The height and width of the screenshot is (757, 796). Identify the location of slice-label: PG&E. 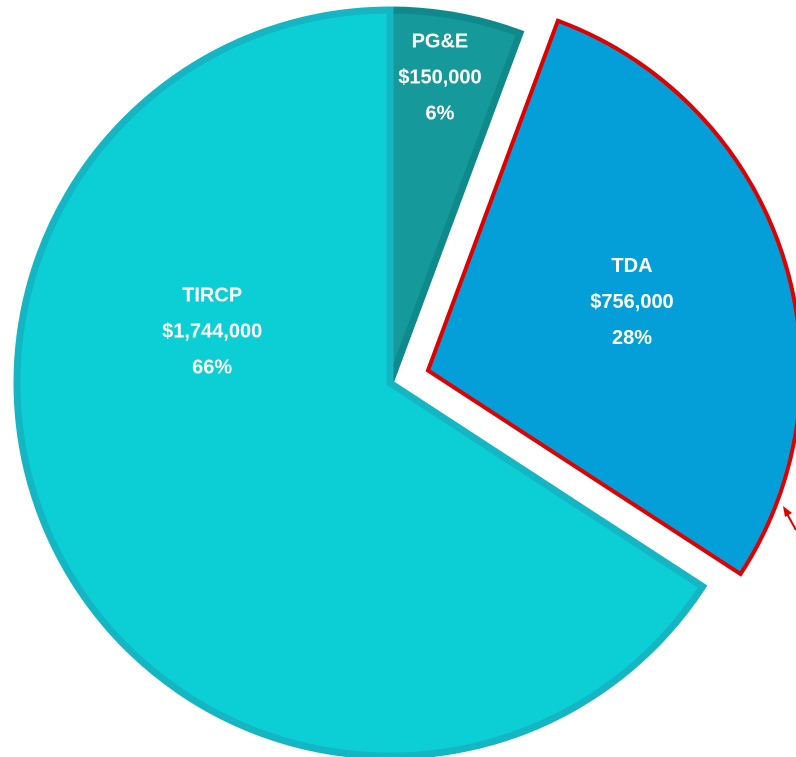
(440, 41).